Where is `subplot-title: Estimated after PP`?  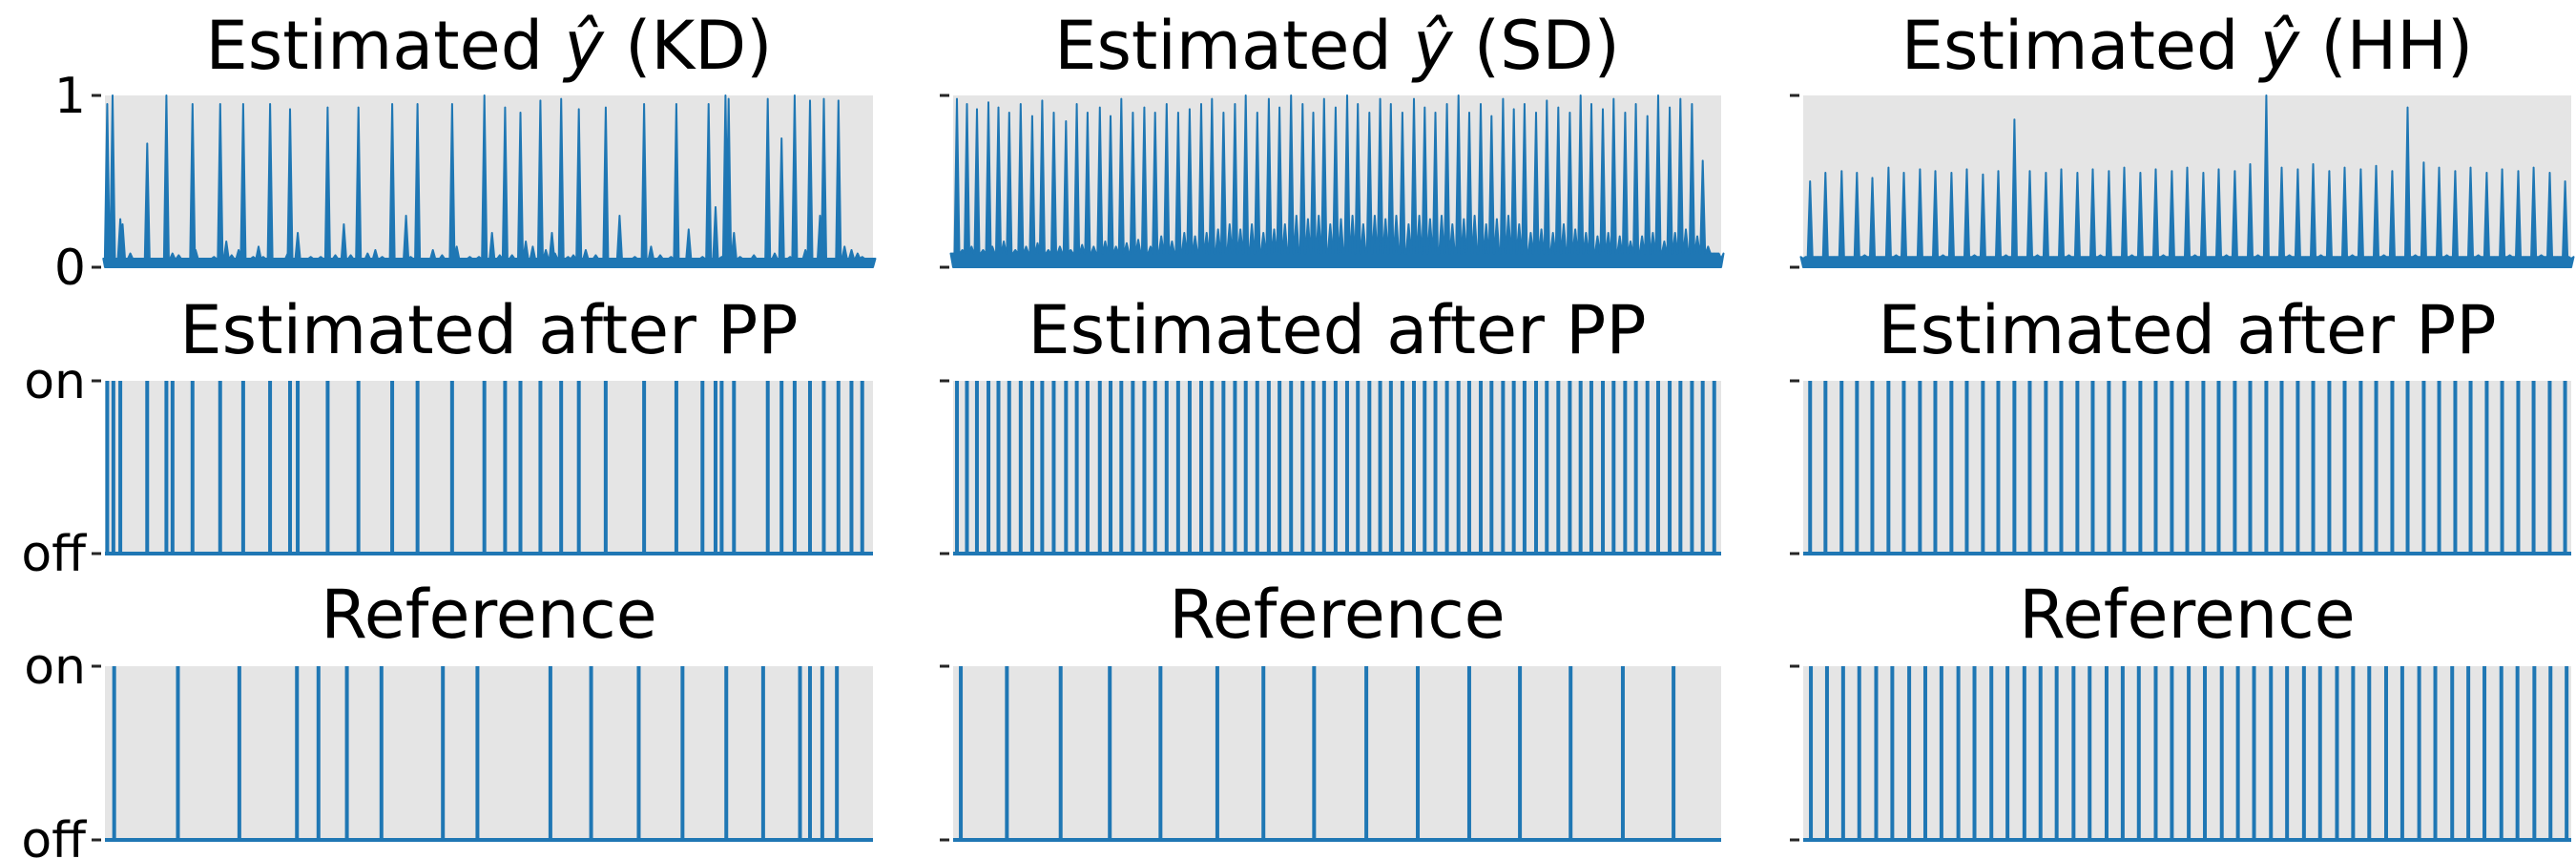 subplot-title: Estimated after PP is located at coordinates (488, 330).